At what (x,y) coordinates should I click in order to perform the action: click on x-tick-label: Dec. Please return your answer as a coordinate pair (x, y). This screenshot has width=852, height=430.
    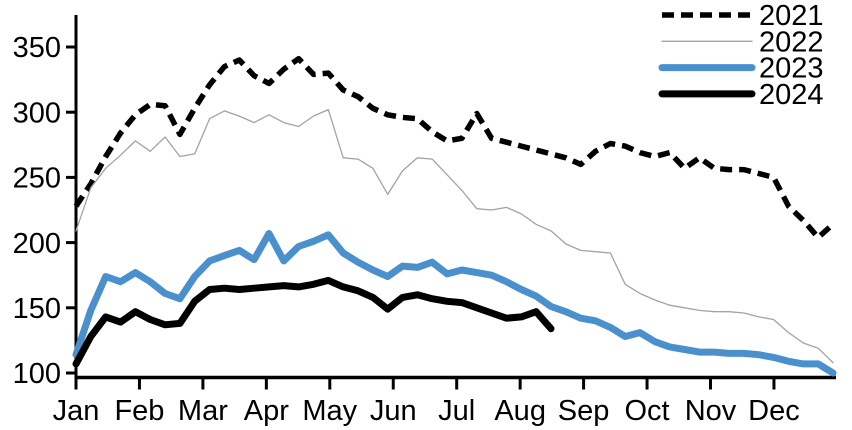
    Looking at the image, I should click on (774, 411).